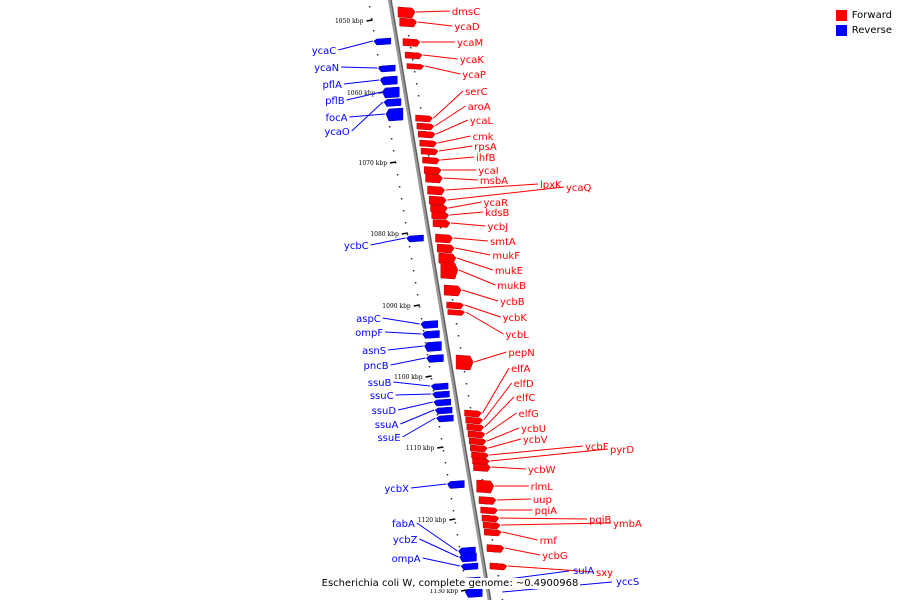 Image resolution: width=900 pixels, height=600 pixels. Describe the element at coordinates (604, 573) in the screenshot. I see `forward-gene-label: sxy` at that location.